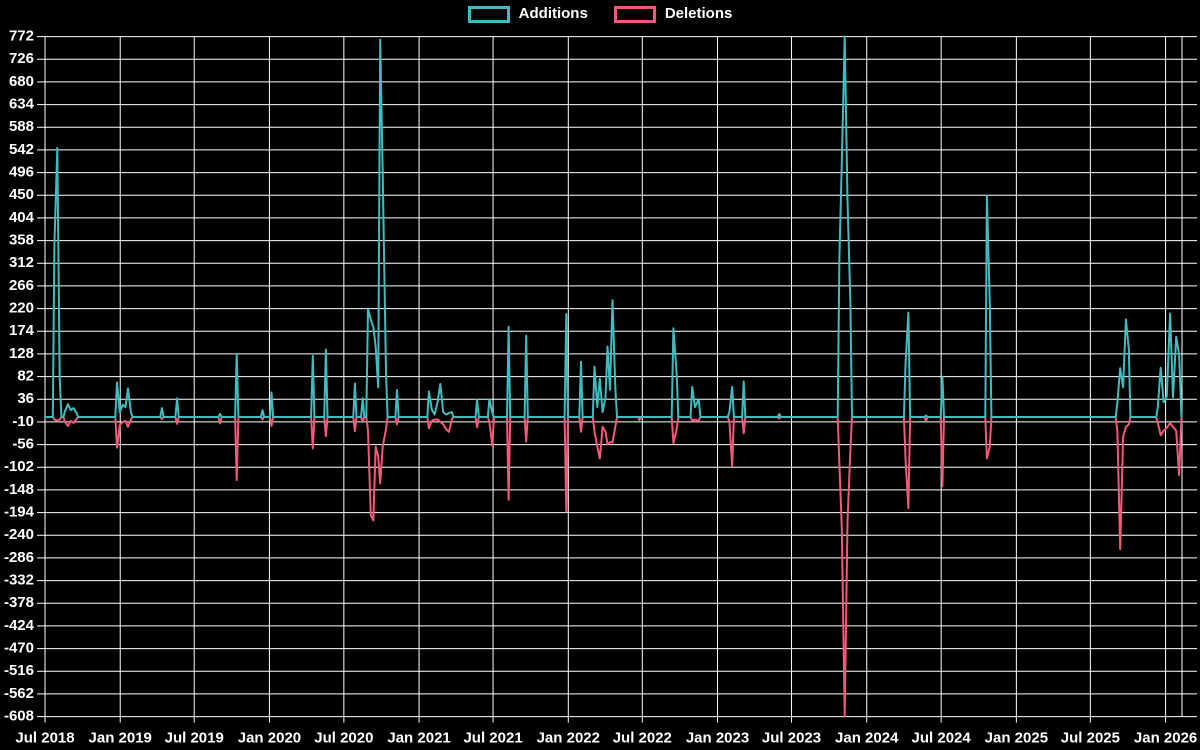 Image resolution: width=1200 pixels, height=750 pixels. I want to click on y-axis-tick-label: -240, so click(19, 534).